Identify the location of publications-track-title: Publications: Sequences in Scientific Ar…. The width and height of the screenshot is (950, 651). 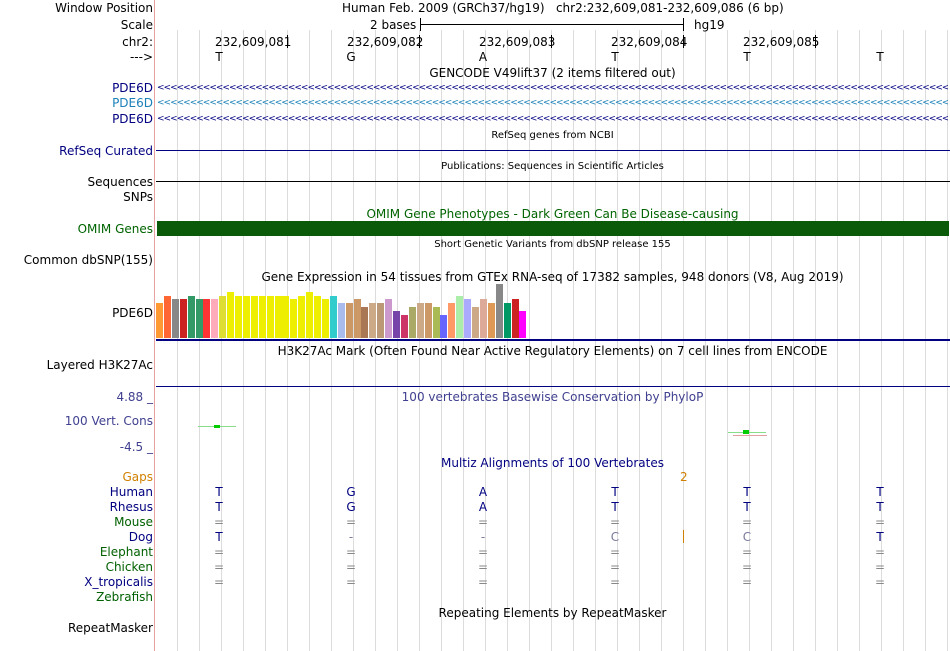
(552, 166).